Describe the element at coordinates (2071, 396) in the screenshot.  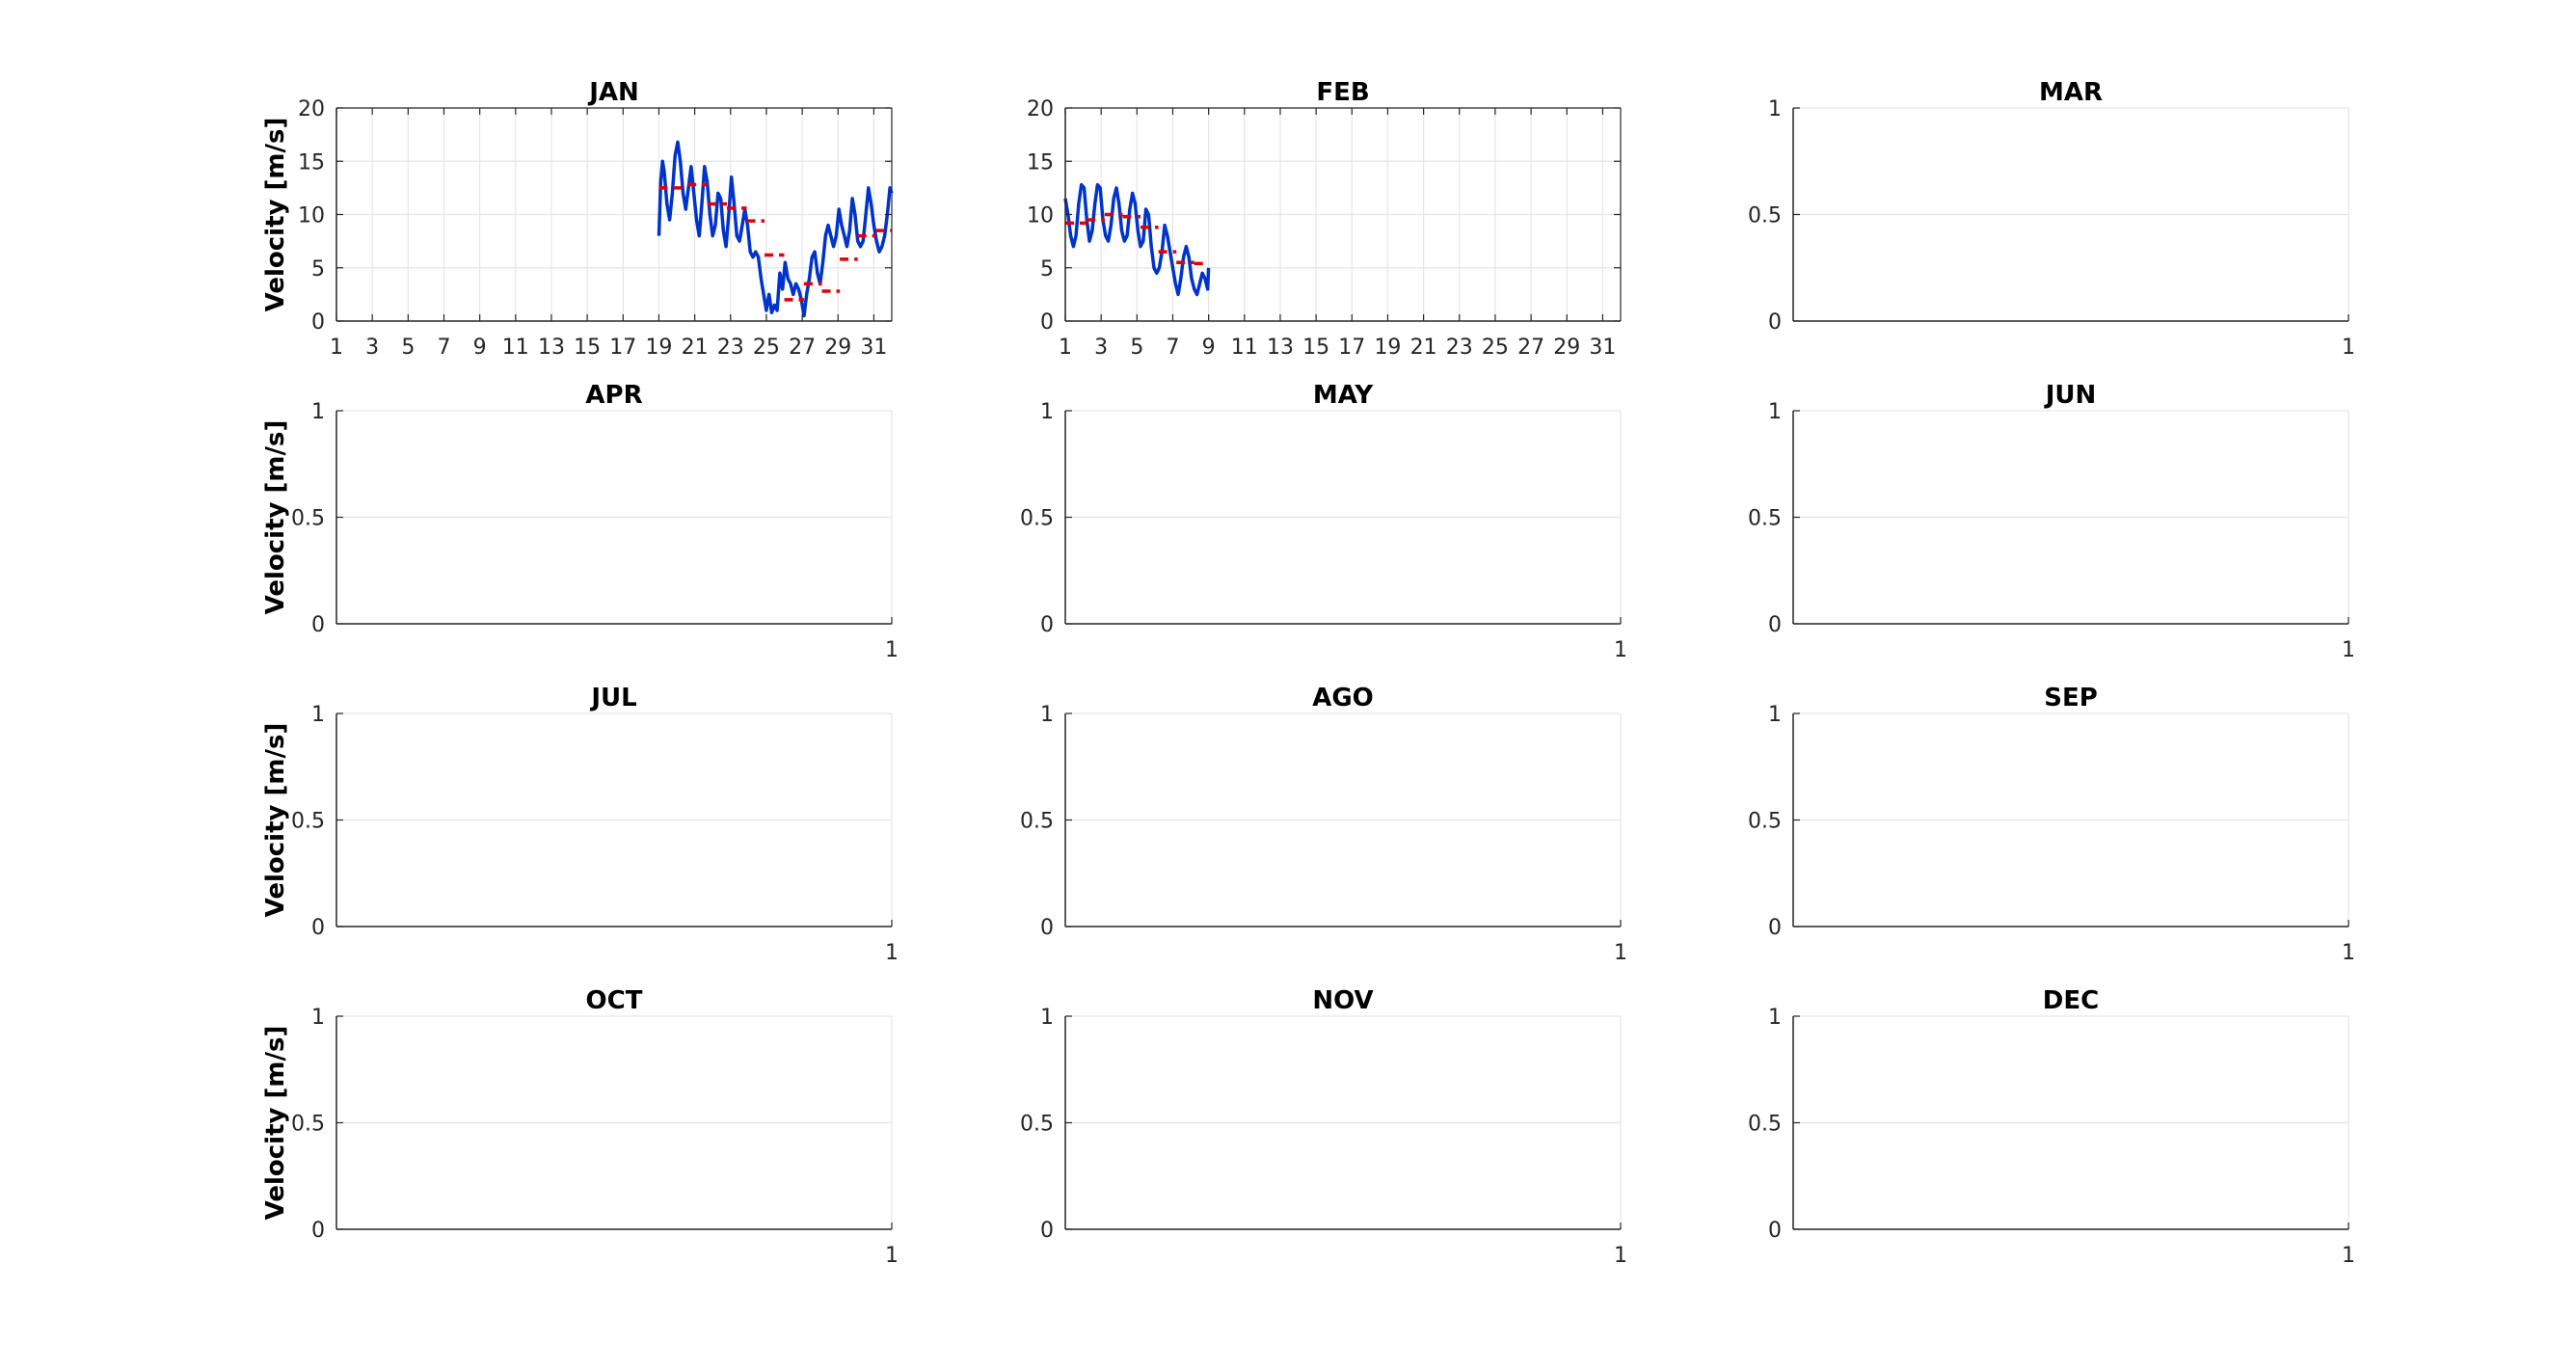
I see `subplot-title: JUN` at that location.